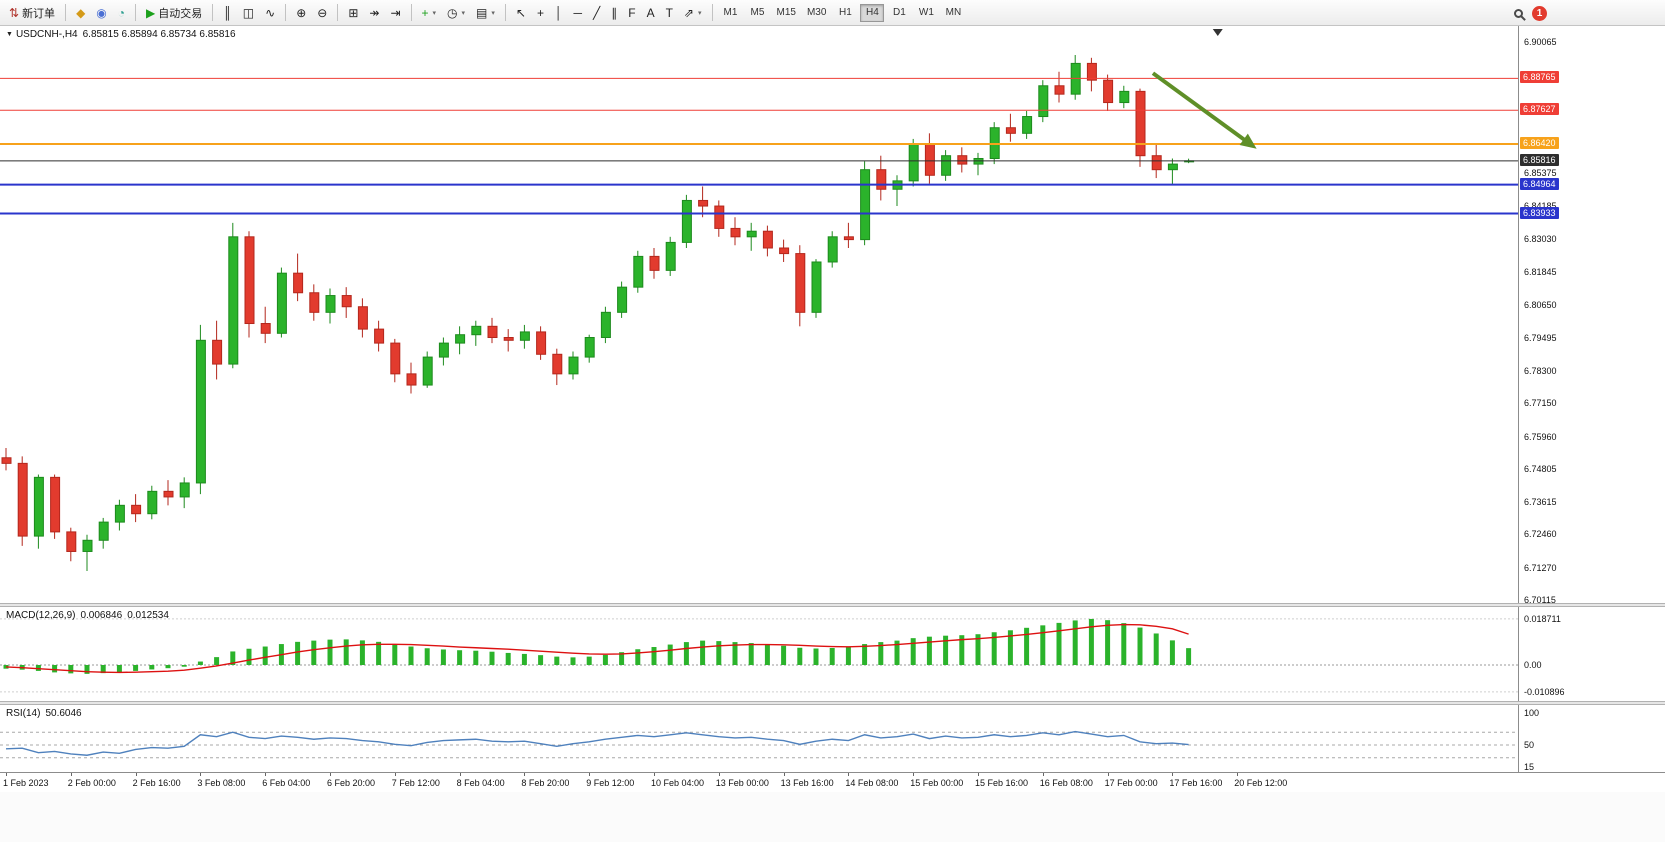 Image resolution: width=1665 pixels, height=842 pixels. Describe the element at coordinates (9, 34) in the screenshot. I see `chart-menu-icon: ▼` at that location.